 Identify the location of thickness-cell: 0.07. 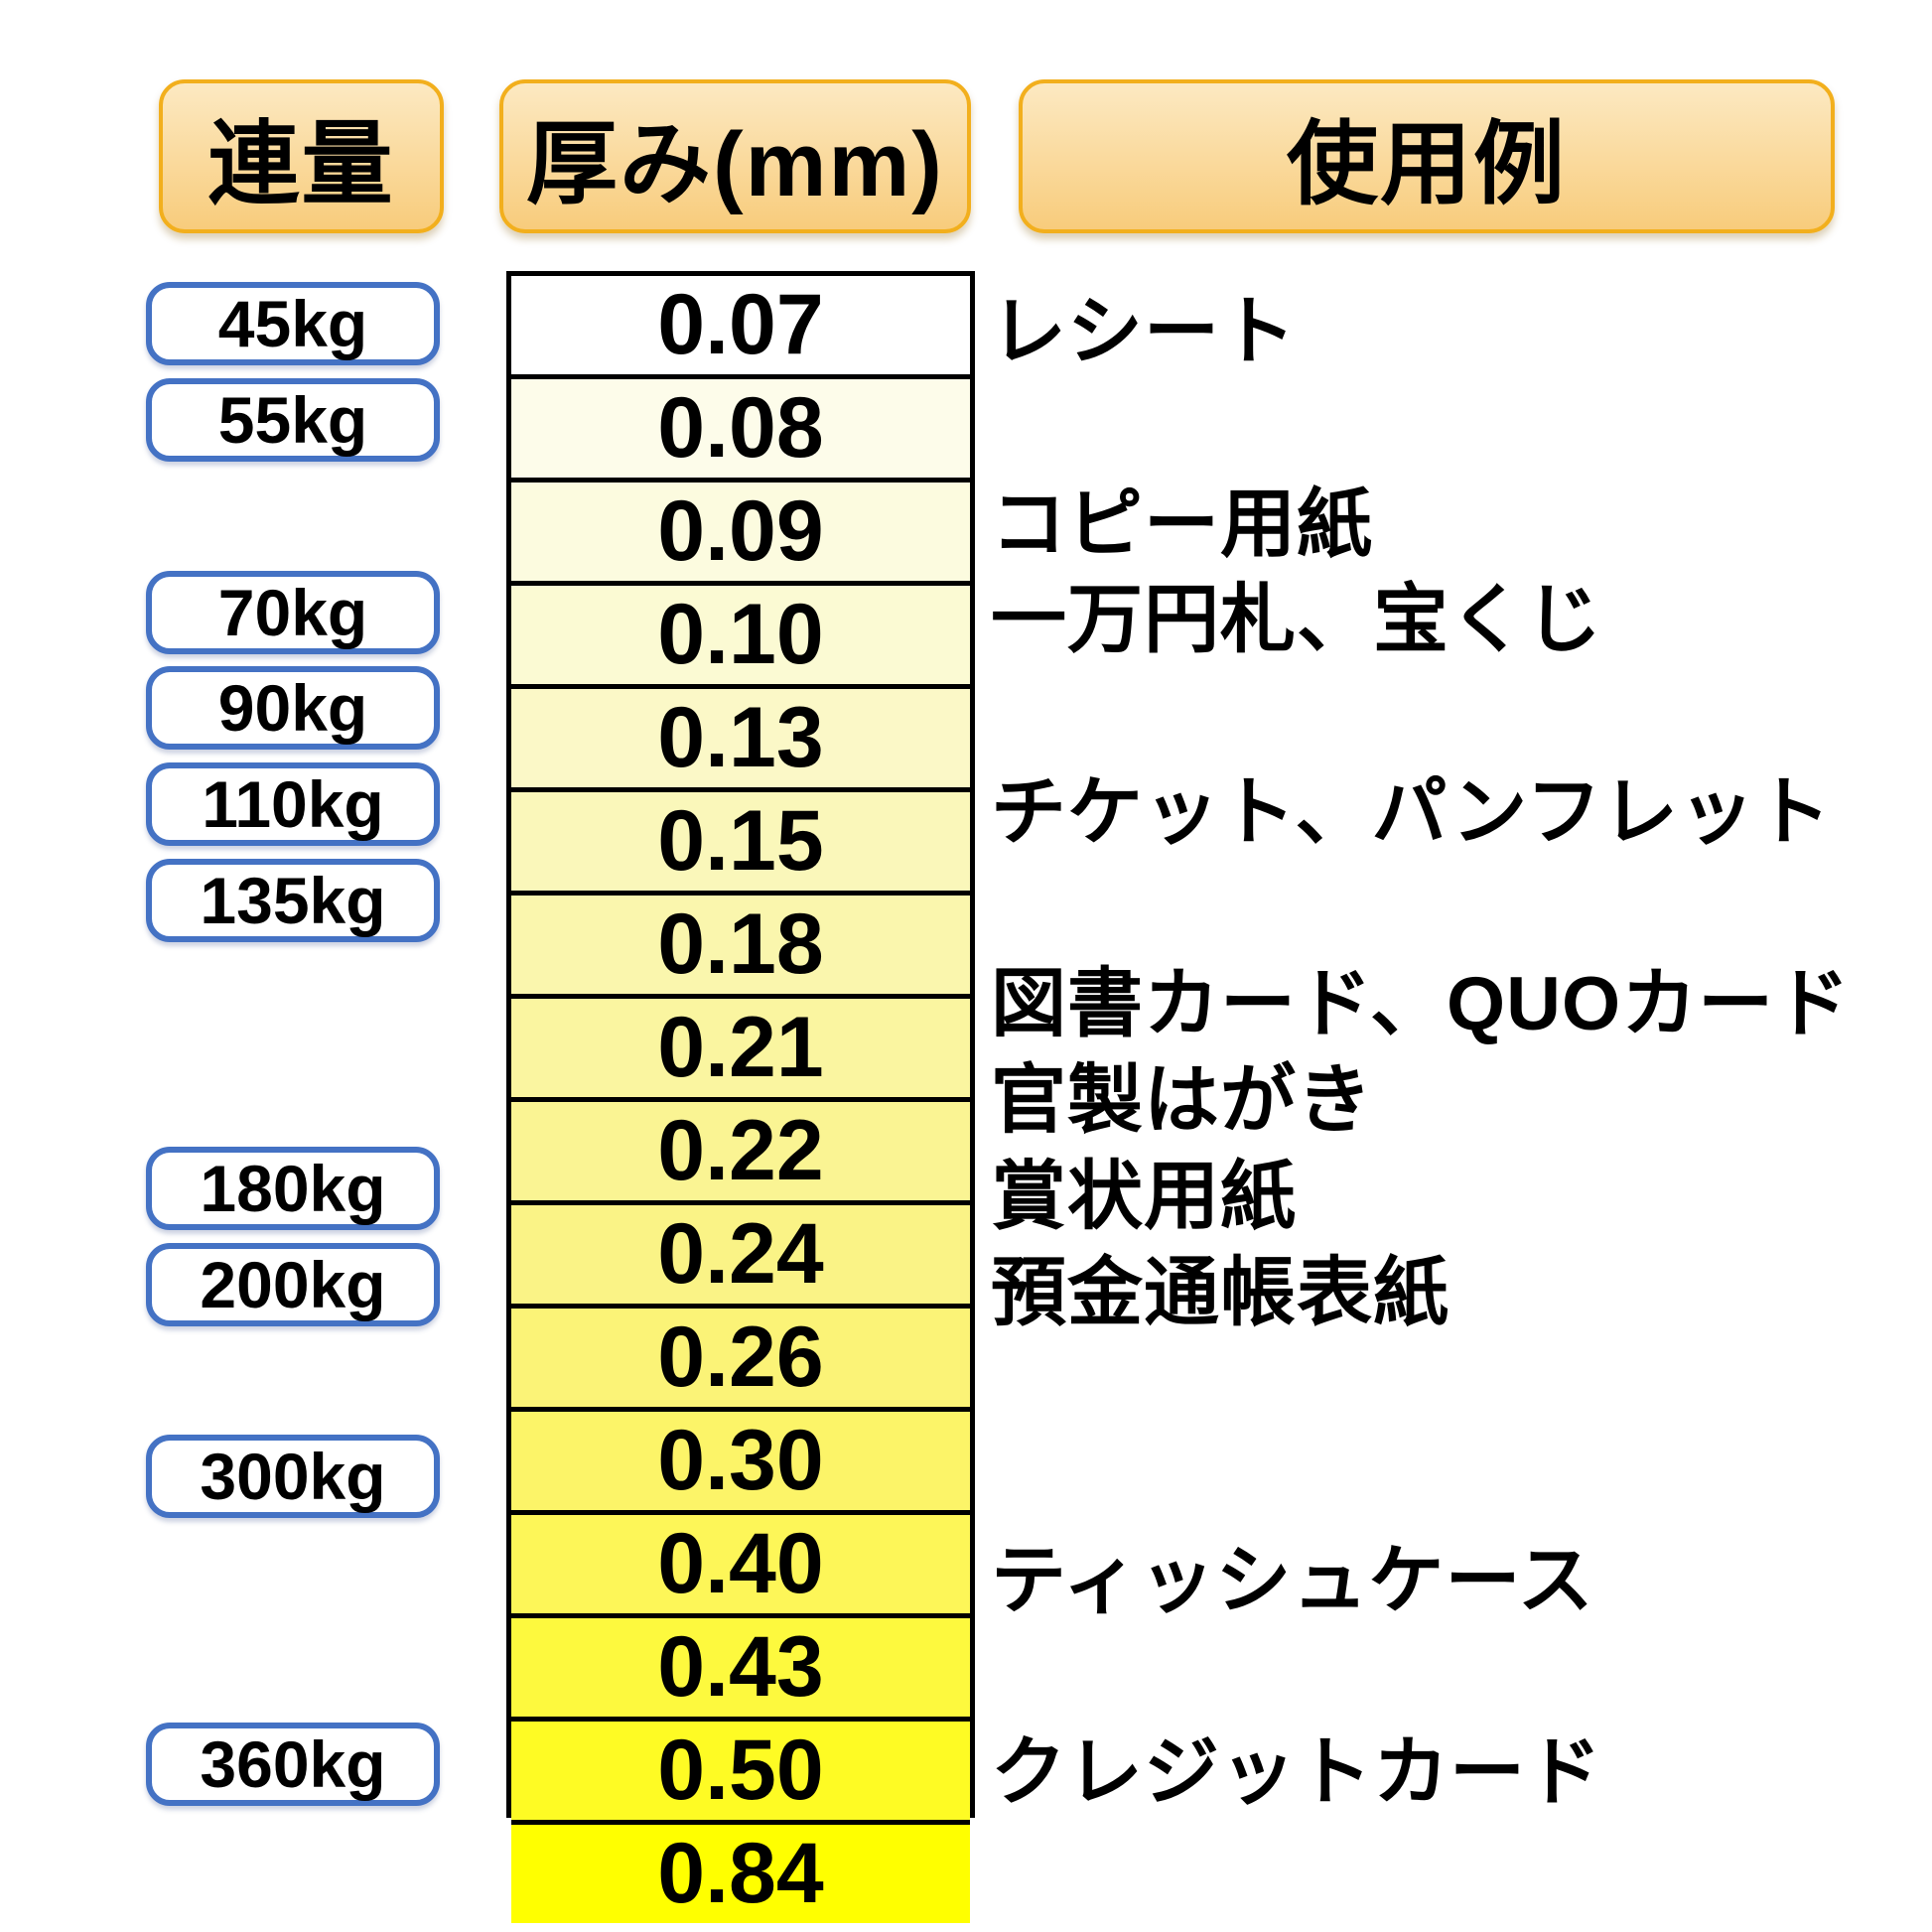
(740, 325).